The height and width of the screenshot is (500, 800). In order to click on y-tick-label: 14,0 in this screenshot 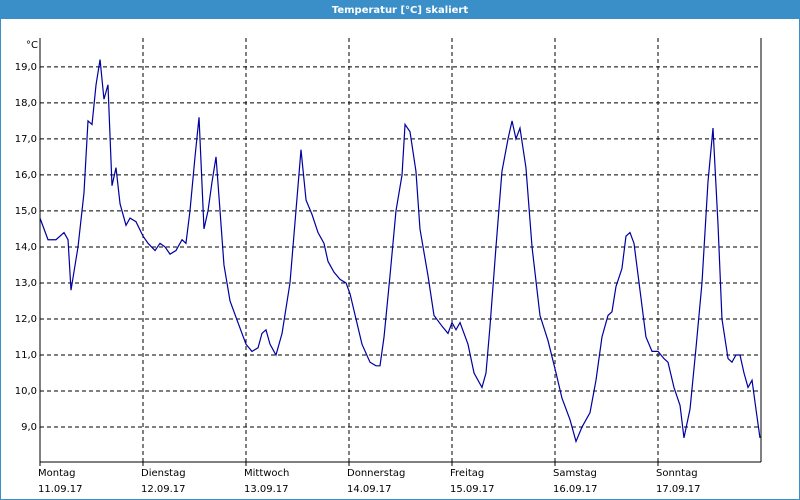, I will do `click(26, 247)`.